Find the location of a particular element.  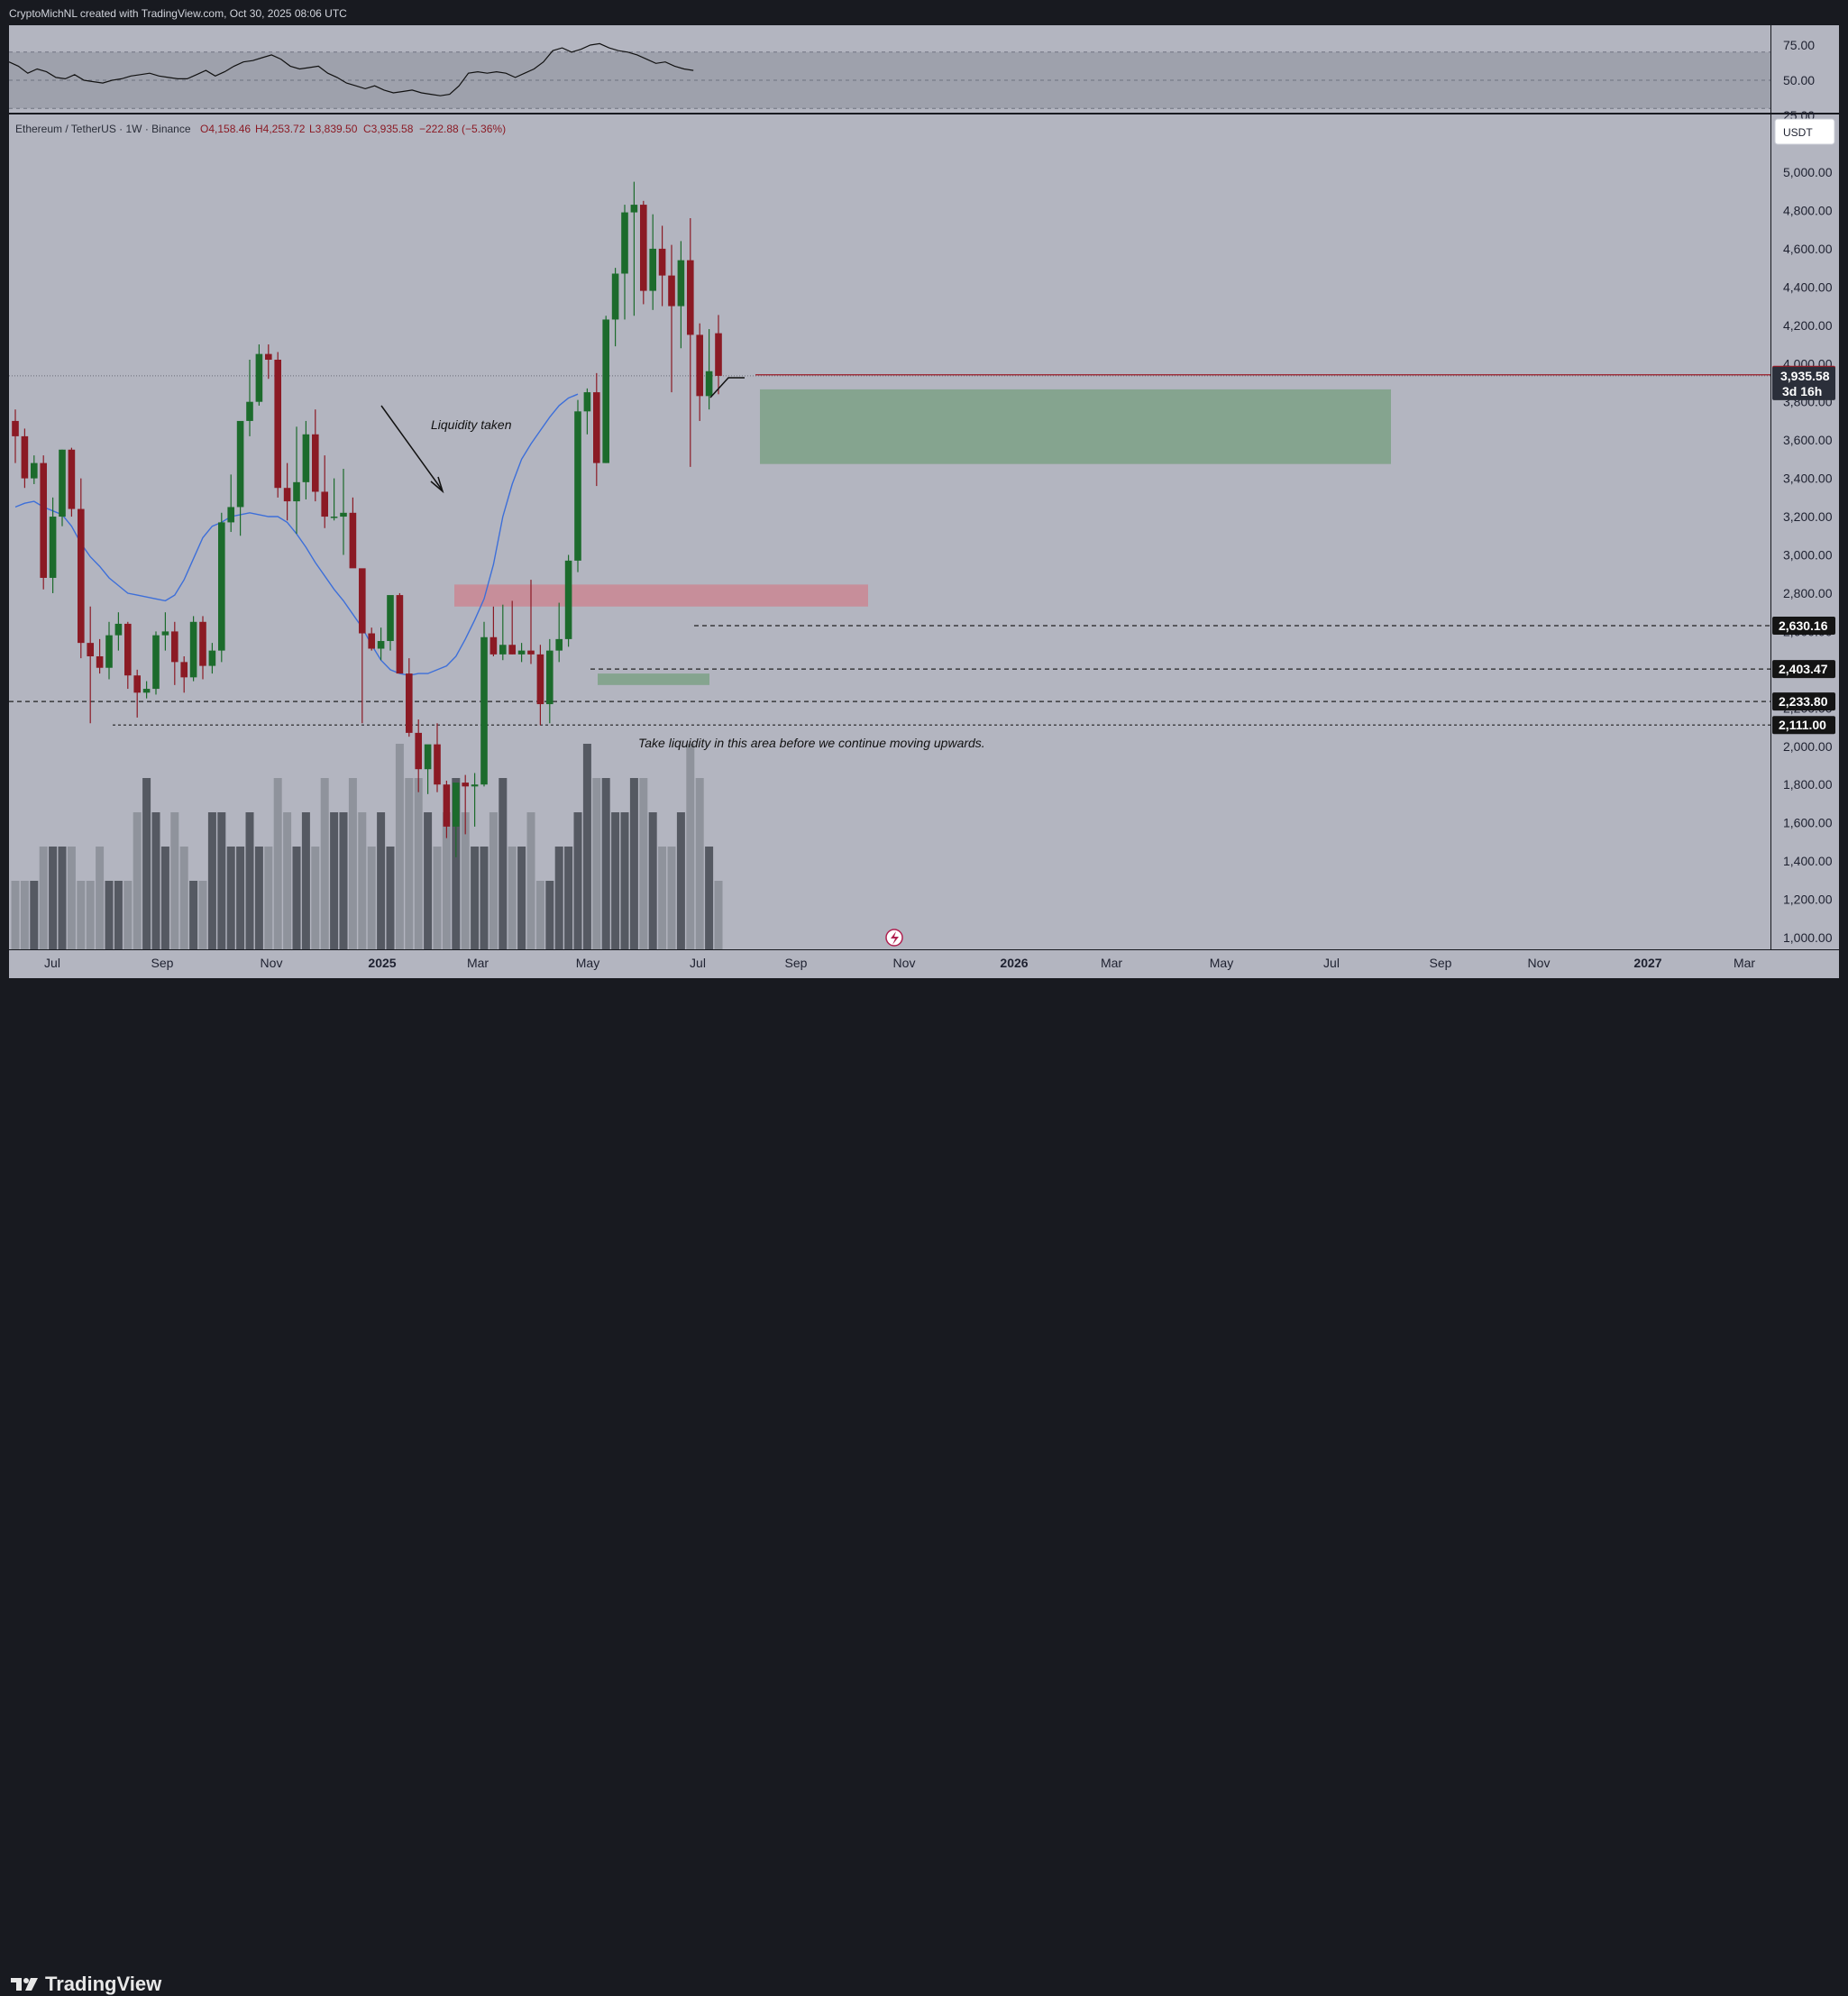

currency-button-bg is located at coordinates (1804, 131).